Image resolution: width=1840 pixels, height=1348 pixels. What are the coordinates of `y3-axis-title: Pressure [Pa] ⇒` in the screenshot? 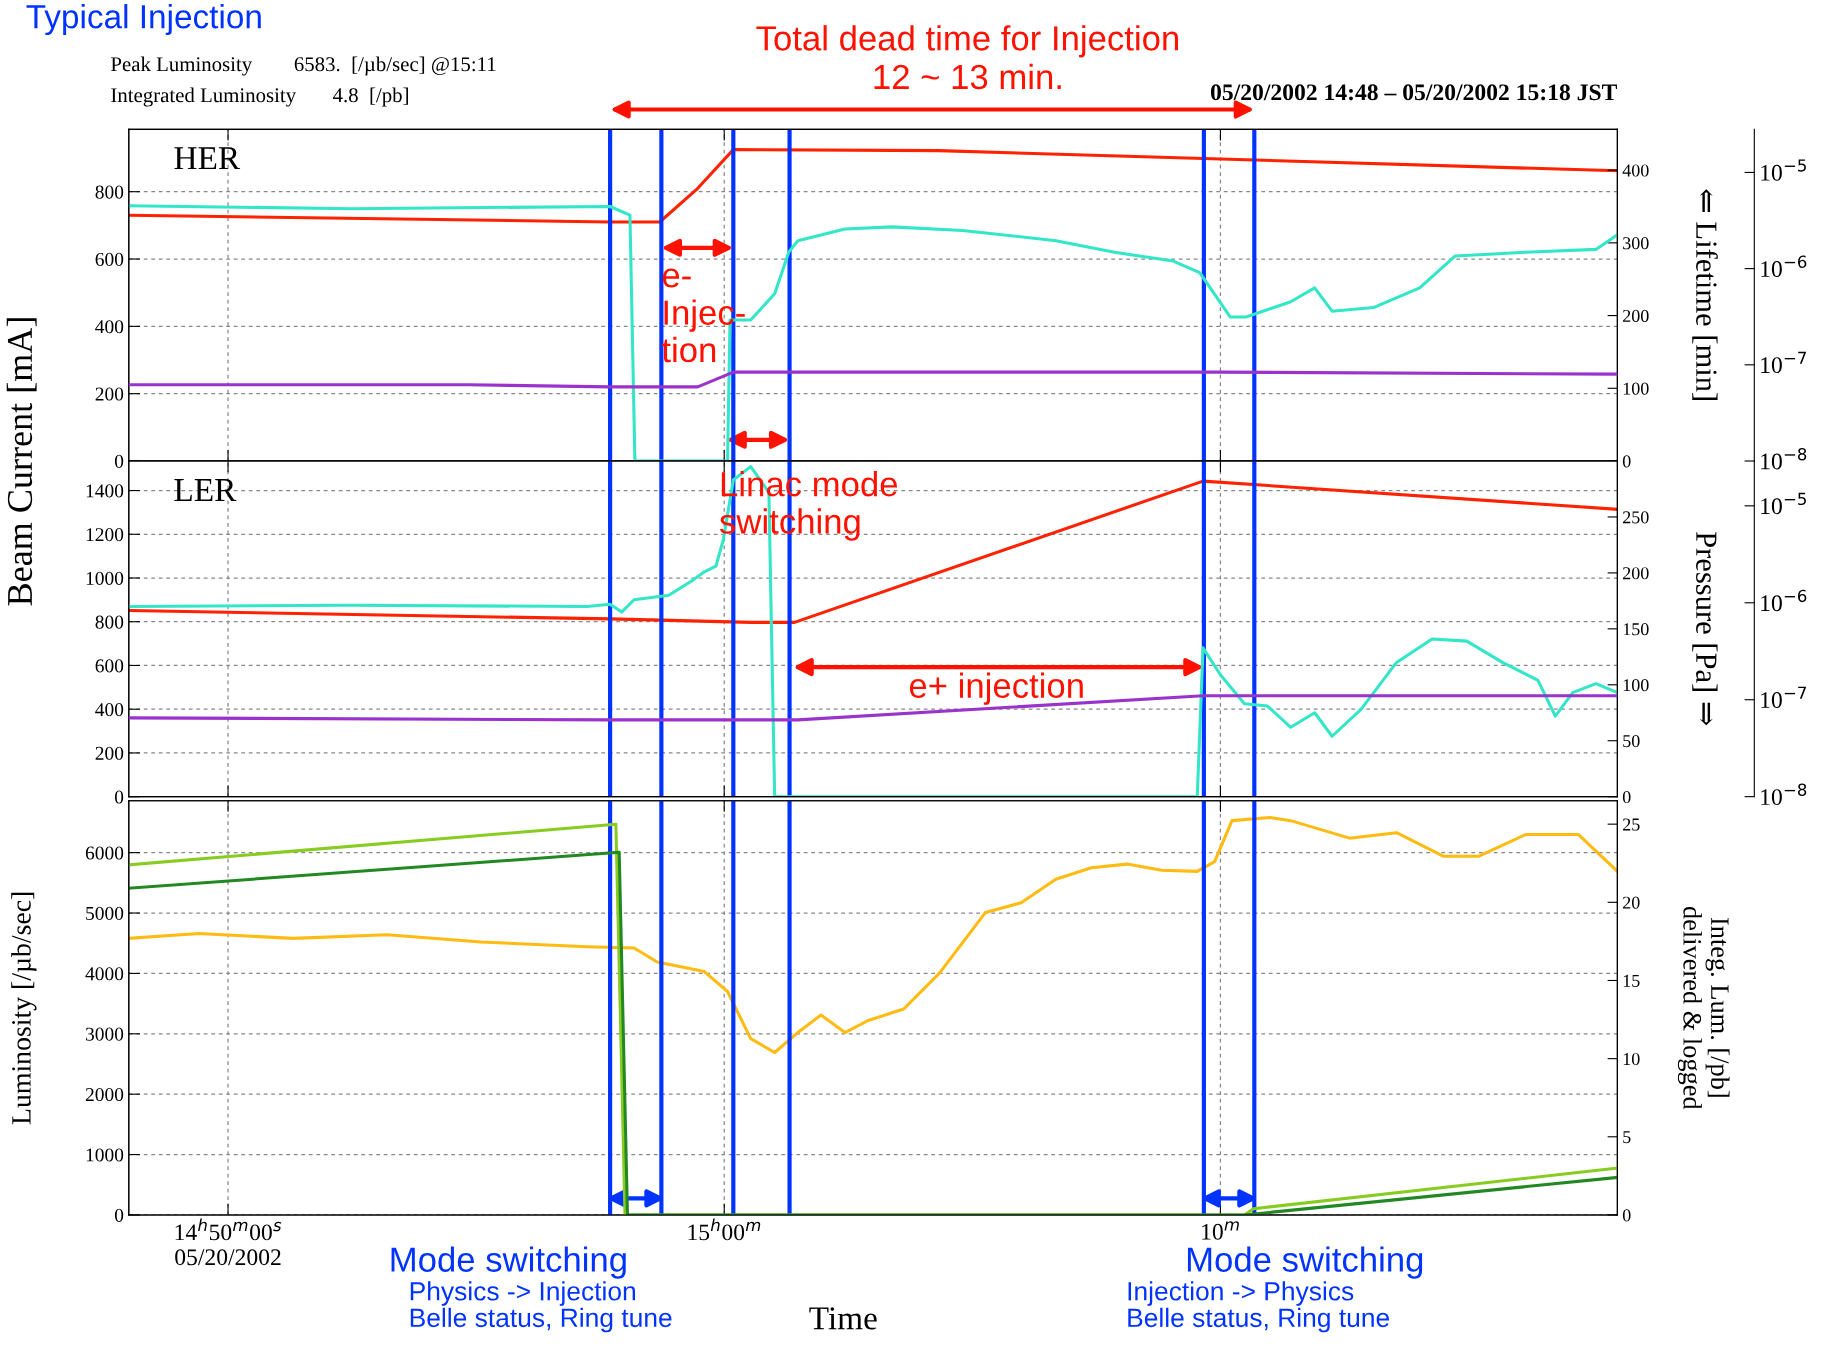 It's located at (1705, 629).